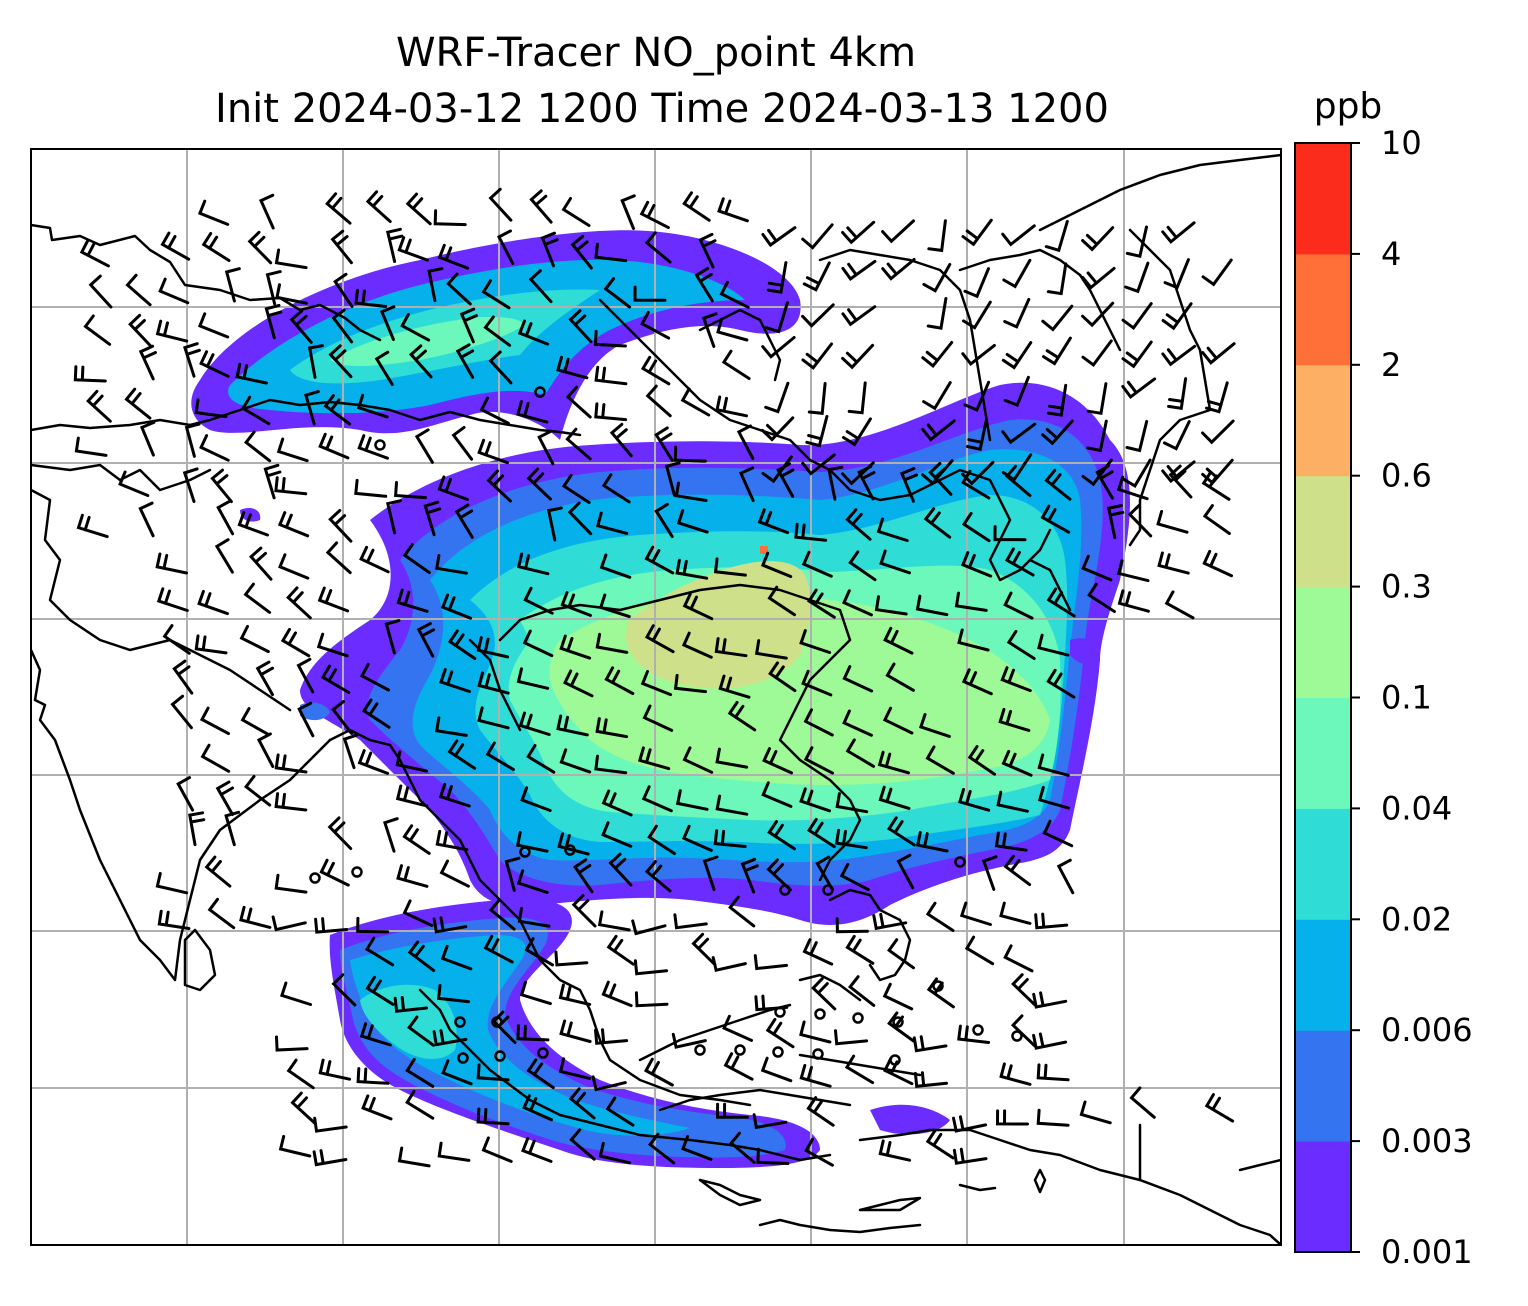 This screenshot has height=1306, width=1528. Describe the element at coordinates (1416, 808) in the screenshot. I see `colorbar-tick-label: 0.04` at that location.